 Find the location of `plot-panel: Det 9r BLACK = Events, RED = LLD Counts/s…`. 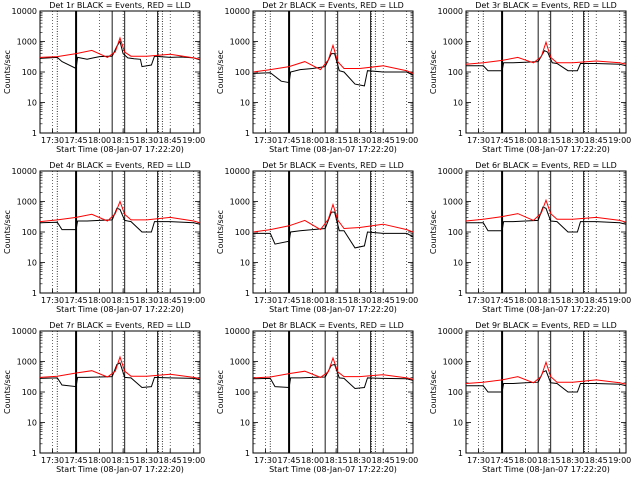

plot-panel: Det 9r BLACK = Events, RED = LLD Counts/s… is located at coordinates (530, 397).